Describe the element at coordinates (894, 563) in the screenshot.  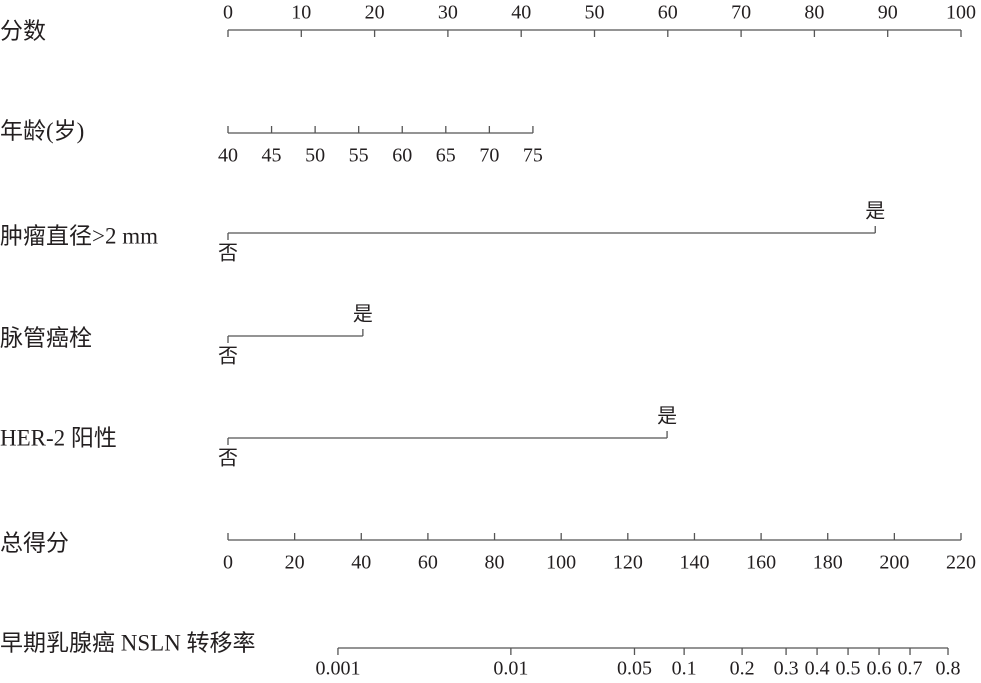
I see `tick-label: 200` at that location.